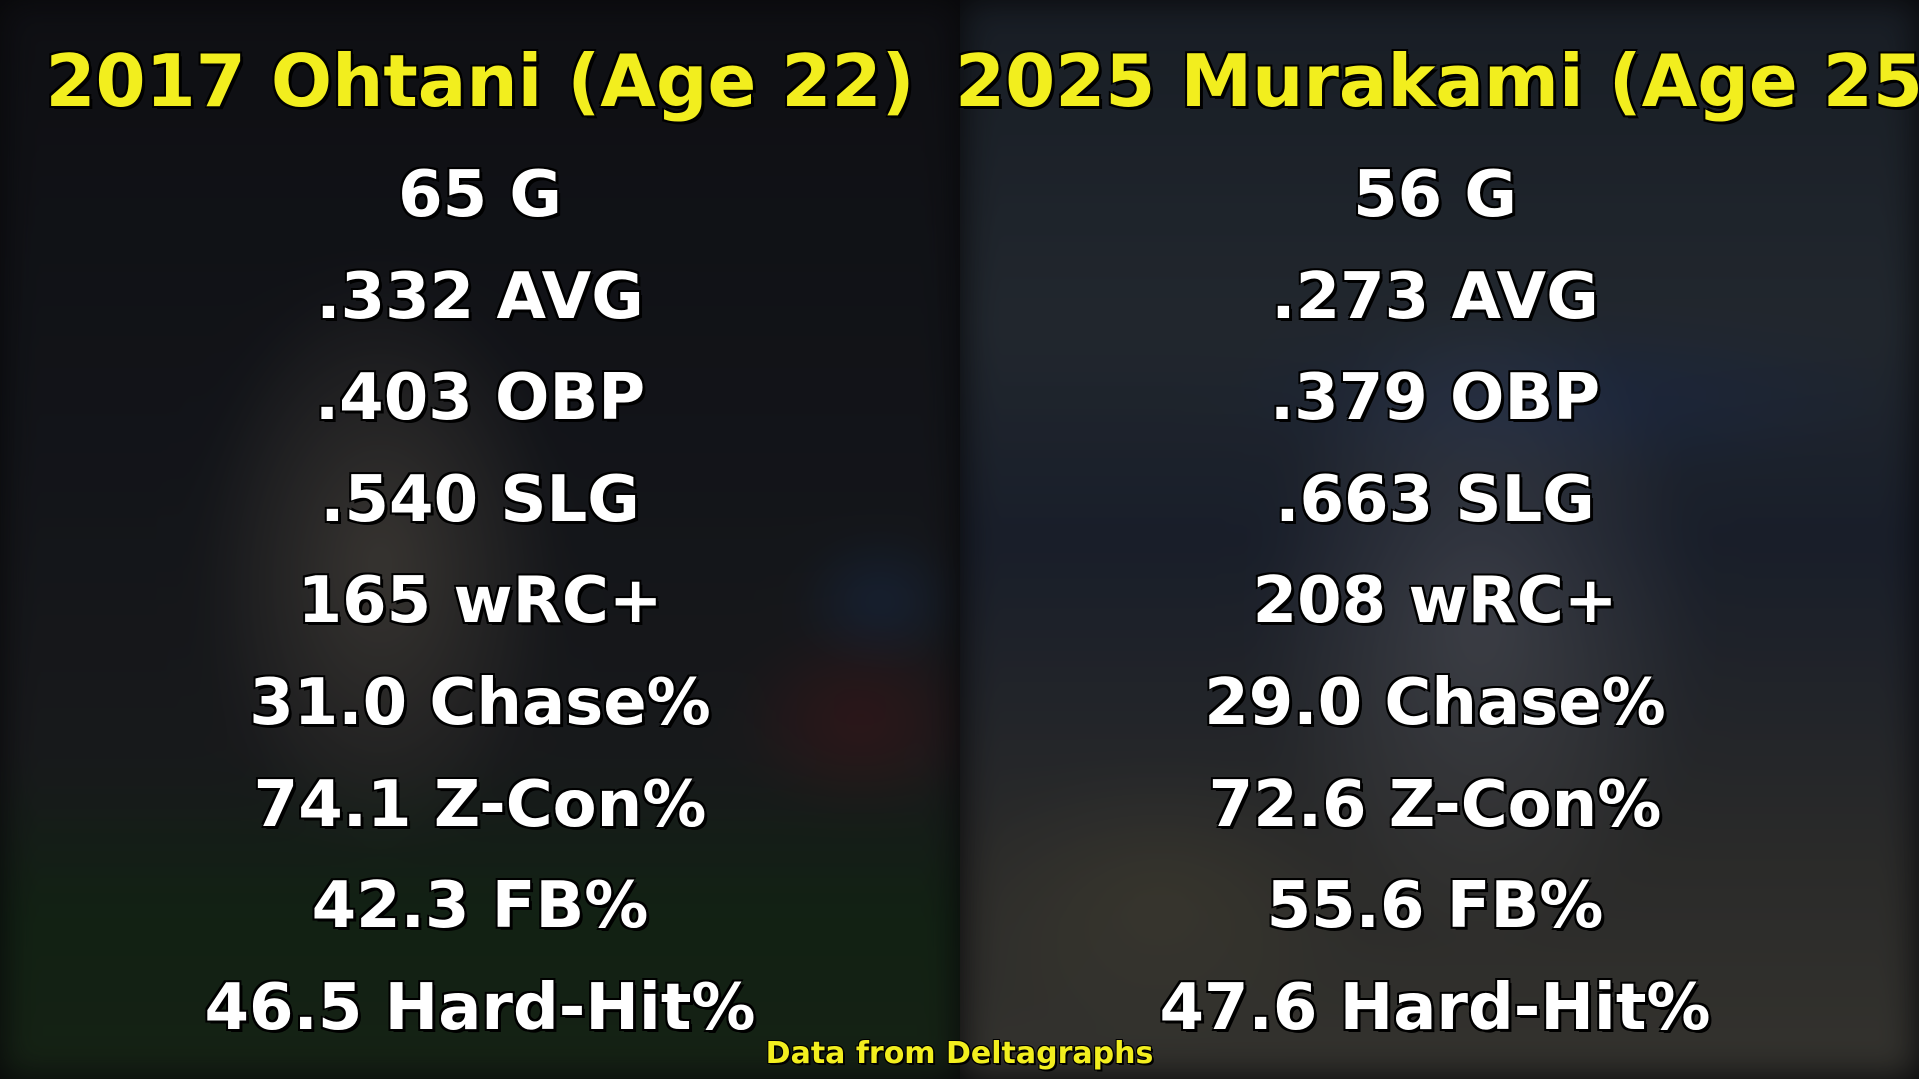 The image size is (1919, 1079). I want to click on left-stat-hardhit: 46.5 Hard-Hit%, so click(480, 1007).